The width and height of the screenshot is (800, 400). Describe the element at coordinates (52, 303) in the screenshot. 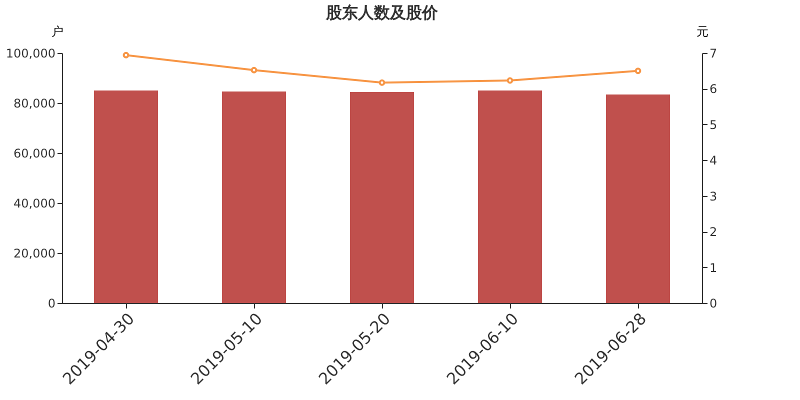

I see `y-tick-label: 0` at that location.